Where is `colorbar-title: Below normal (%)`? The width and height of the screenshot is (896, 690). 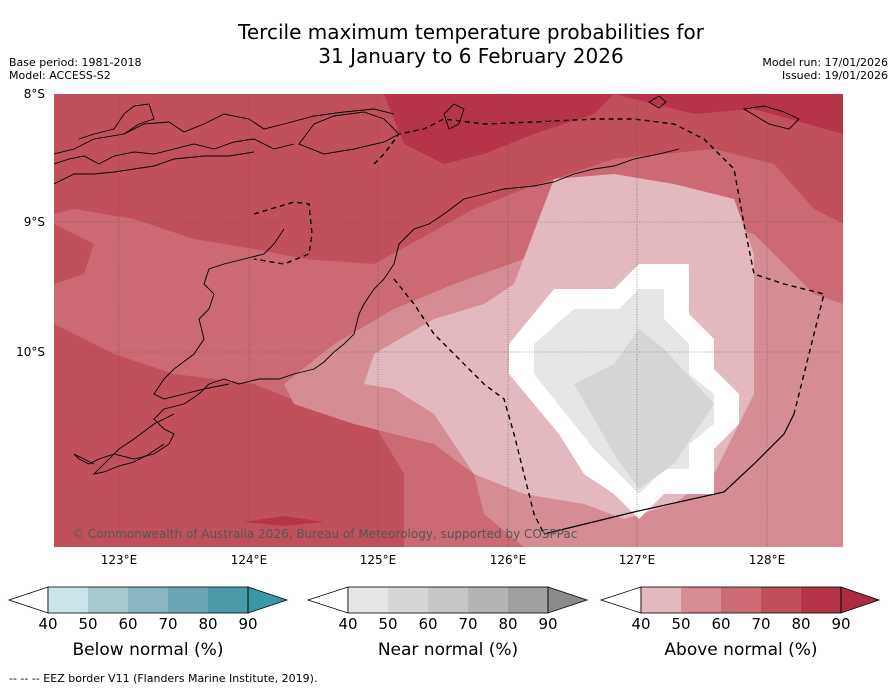
colorbar-title: Below normal (%) is located at coordinates (148, 650).